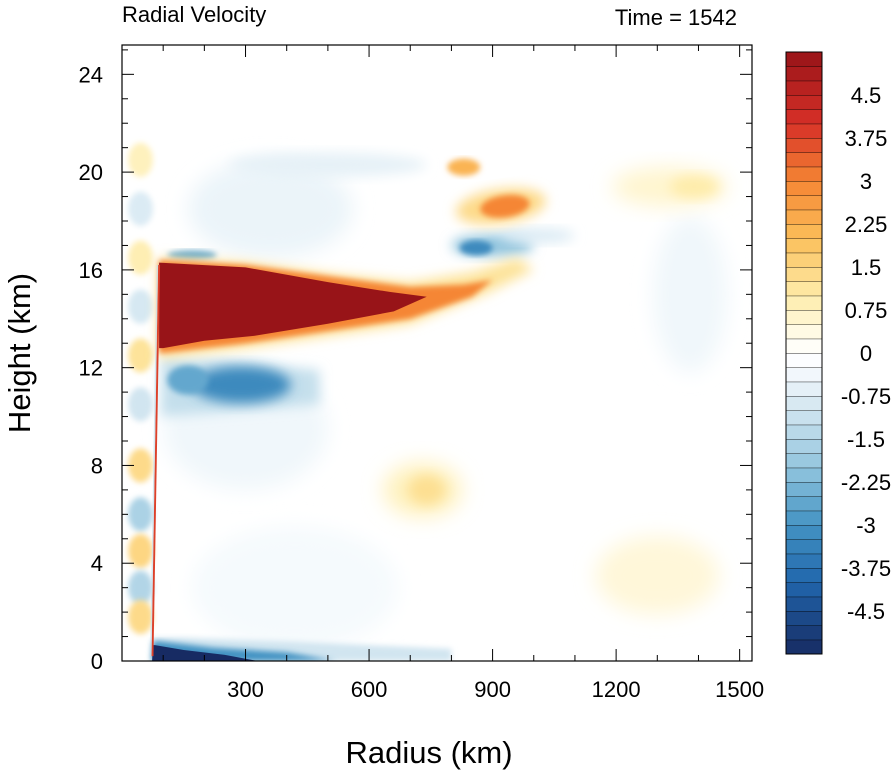 Image resolution: width=895 pixels, height=774 pixels. Describe the element at coordinates (676, 17) in the screenshot. I see `chart-subtitle: Time = 1542` at that location.